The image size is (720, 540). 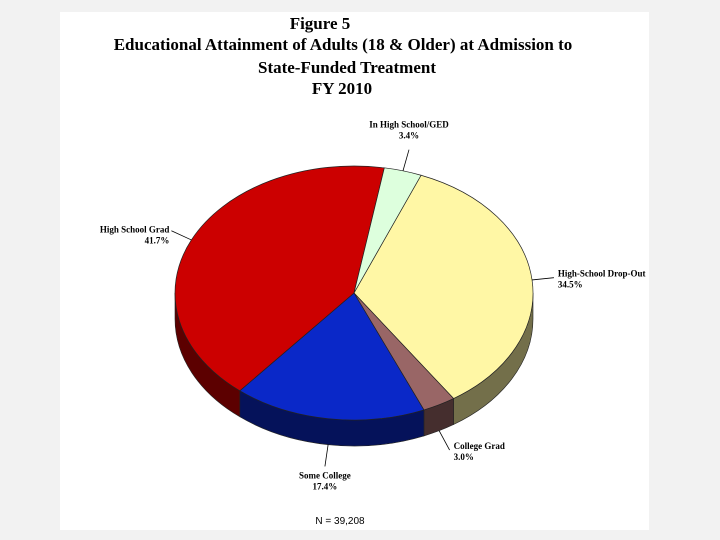 What do you see at coordinates (409, 136) in the screenshot?
I see `slice-value-in-high-school-ged: 3.4%` at bounding box center [409, 136].